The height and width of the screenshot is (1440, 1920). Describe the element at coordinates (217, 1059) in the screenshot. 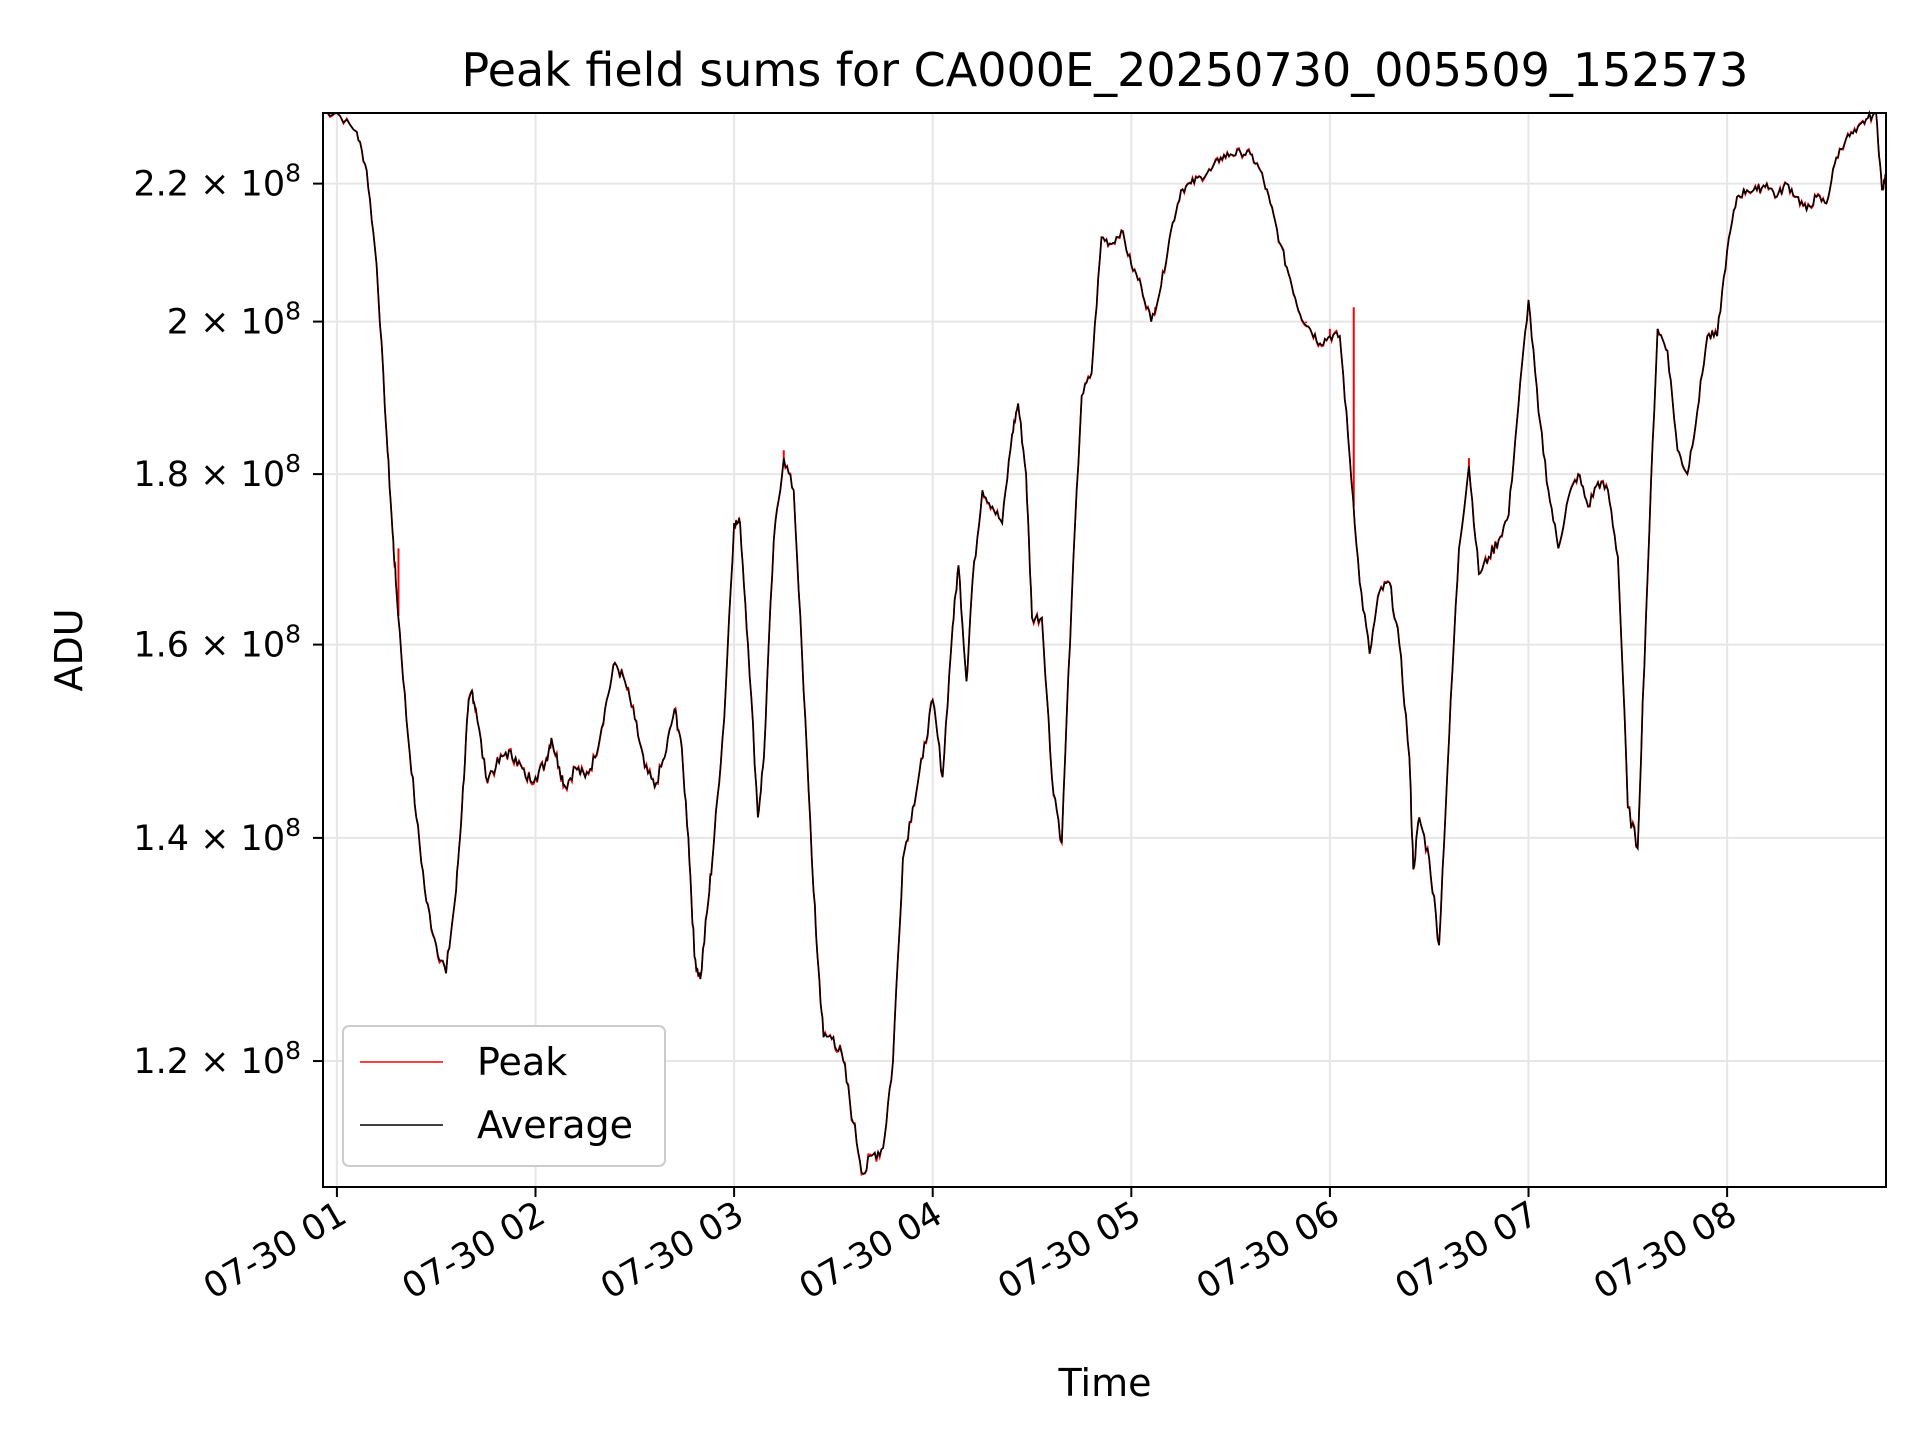

I see `y-tick-label: 1.2 × 108` at that location.